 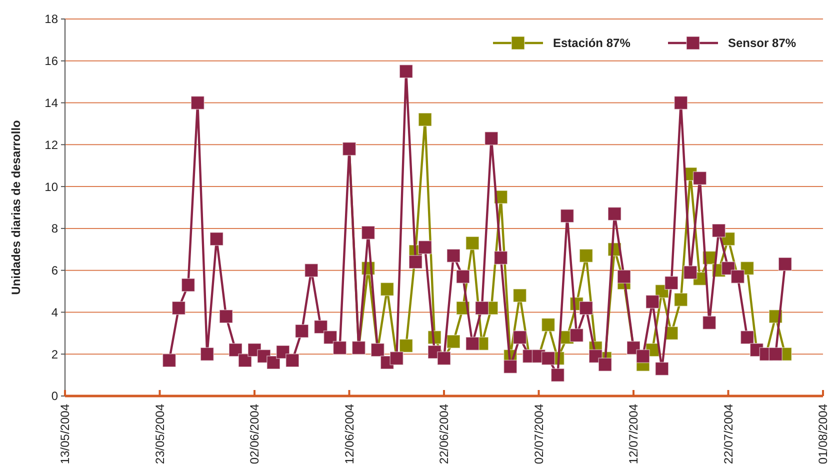 What do you see at coordinates (16, 207) in the screenshot?
I see `y-axis-title: Unidades diarias de desarrollo` at bounding box center [16, 207].